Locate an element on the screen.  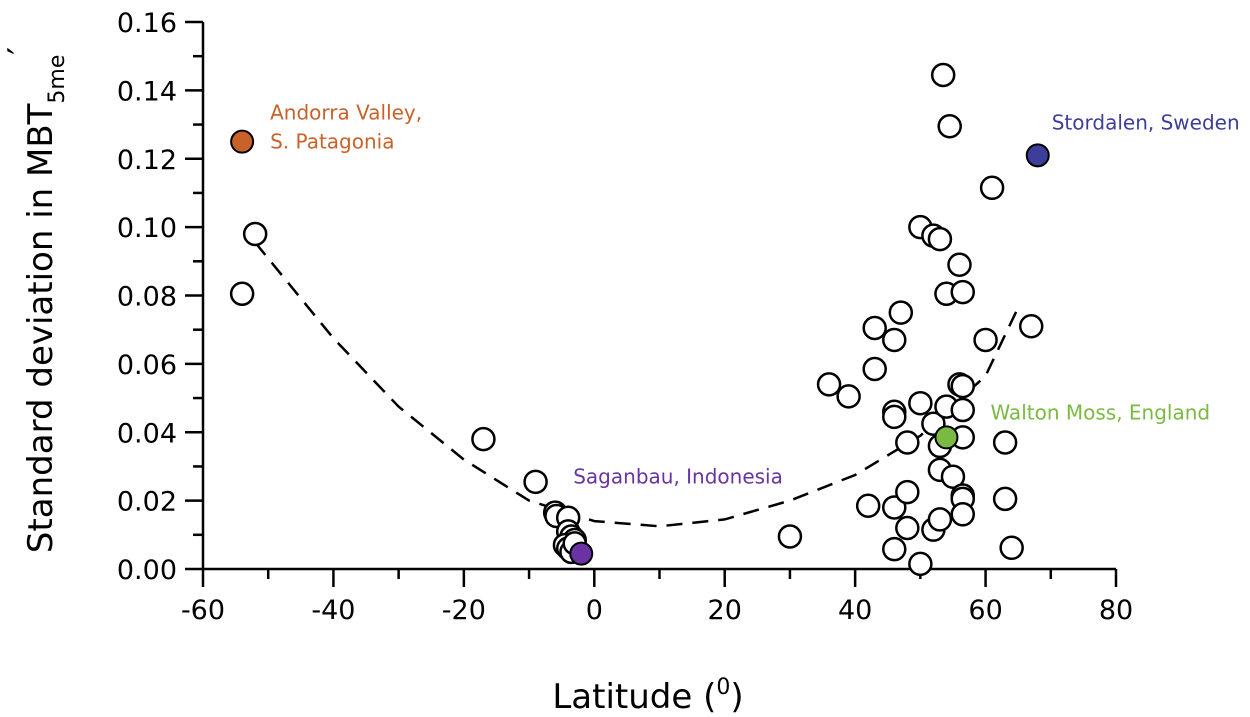
y-axis-label: Standard deviation in MBT5me ′ is located at coordinates (35, 300).